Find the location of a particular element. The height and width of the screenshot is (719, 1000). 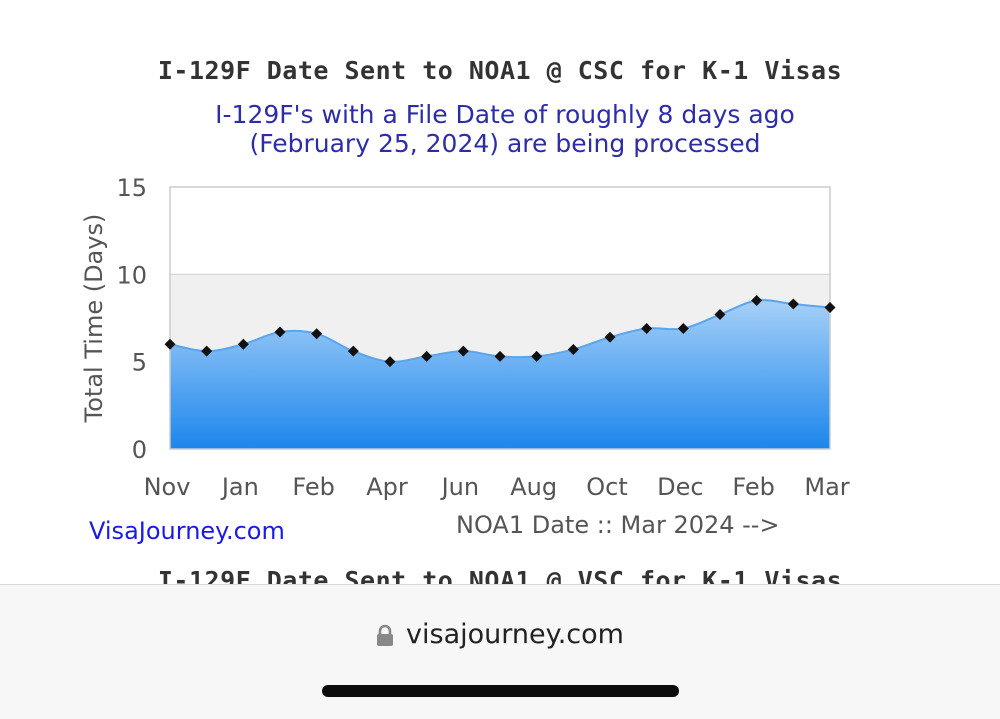

x-tick-label: Nov is located at coordinates (167, 487).